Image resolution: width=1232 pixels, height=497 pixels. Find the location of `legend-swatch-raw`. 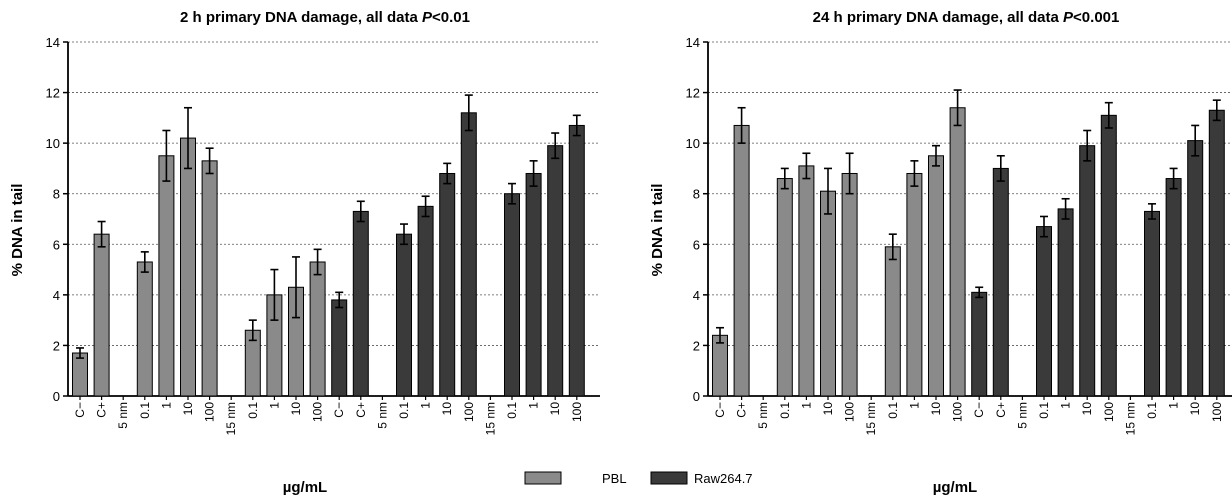

legend-swatch-raw is located at coordinates (669, 478).